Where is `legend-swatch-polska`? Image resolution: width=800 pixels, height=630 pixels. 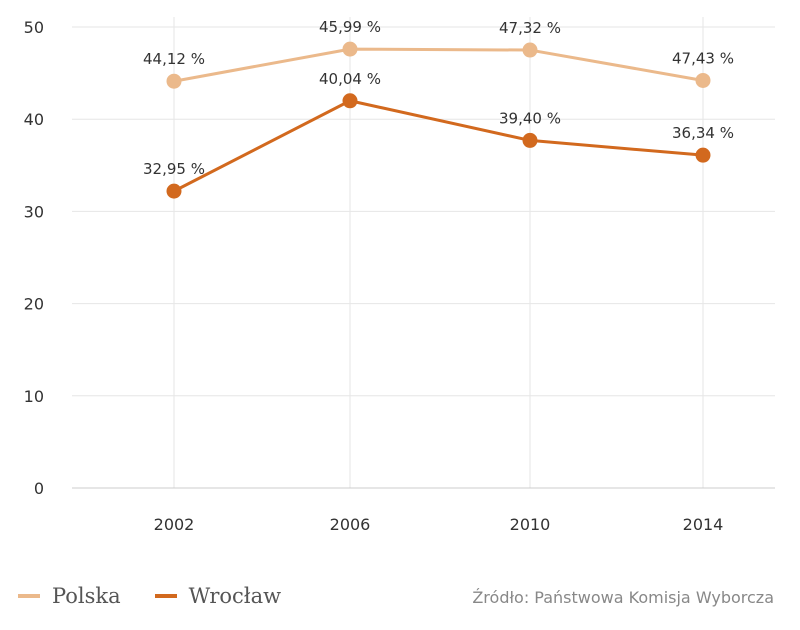
legend-swatch-polska is located at coordinates (29, 596).